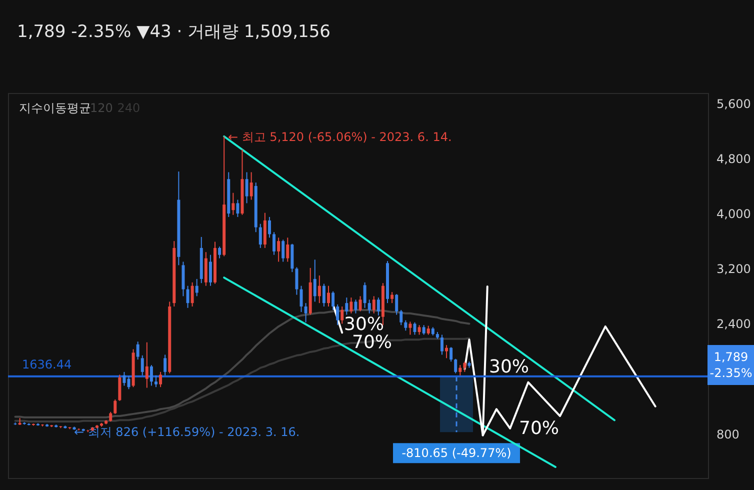 This screenshot has height=490, width=754. I want to click on y-tick-label: 4,000, so click(733, 214).